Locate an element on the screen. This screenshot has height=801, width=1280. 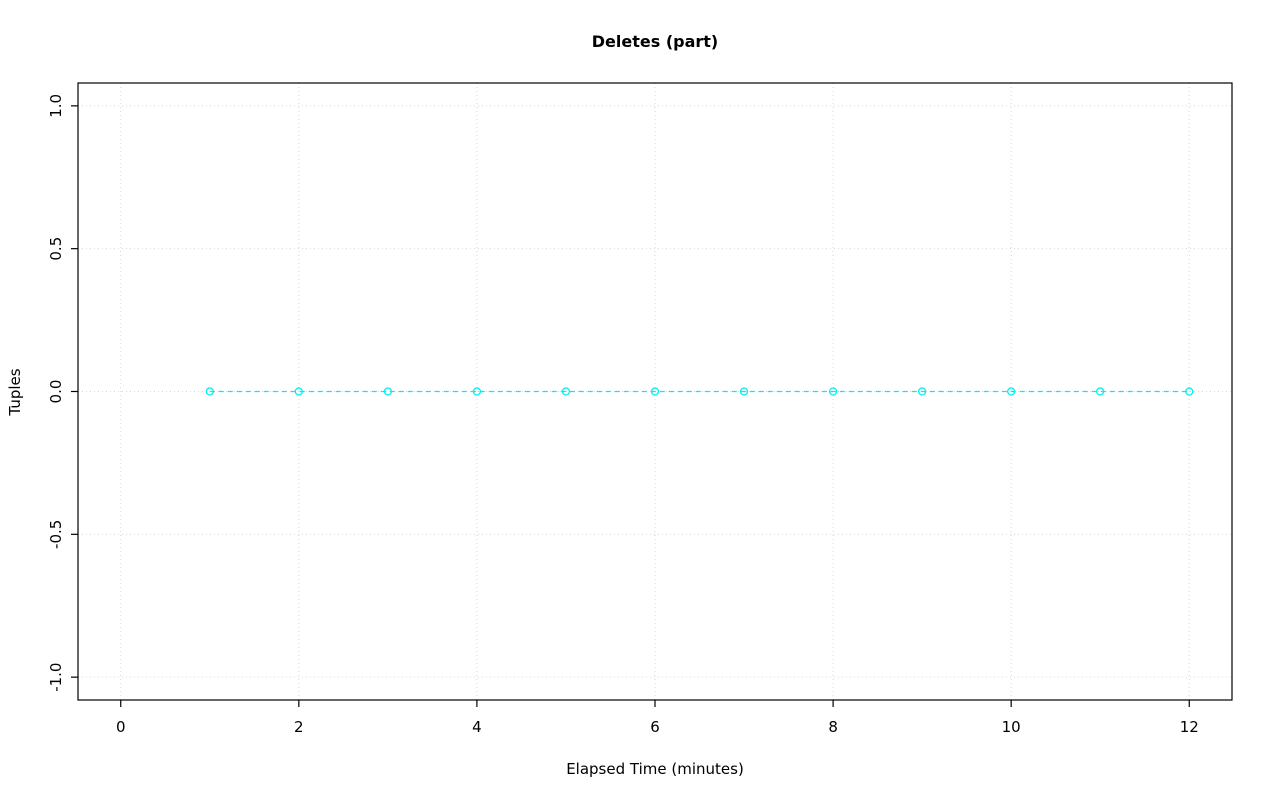
x-tick-label: 12 is located at coordinates (1189, 727).